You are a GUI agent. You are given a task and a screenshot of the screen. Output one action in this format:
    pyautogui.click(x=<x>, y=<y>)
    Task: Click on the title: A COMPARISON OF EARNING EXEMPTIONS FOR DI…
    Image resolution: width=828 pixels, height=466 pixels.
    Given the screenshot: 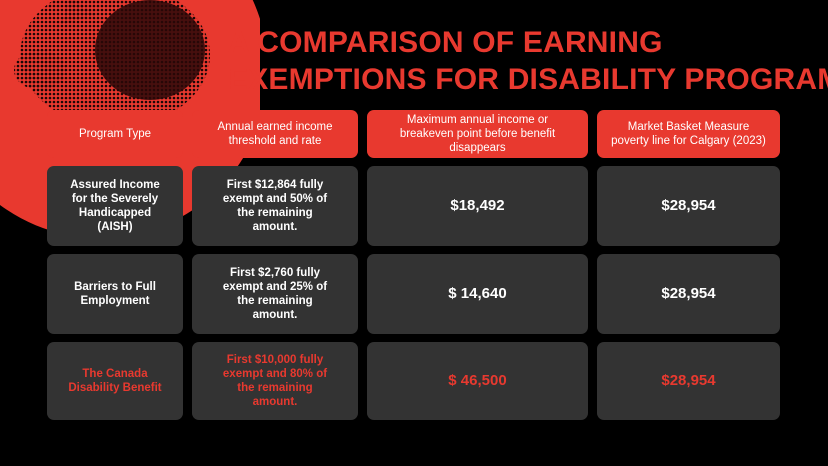 What is the action you would take?
    pyautogui.click(x=528, y=61)
    